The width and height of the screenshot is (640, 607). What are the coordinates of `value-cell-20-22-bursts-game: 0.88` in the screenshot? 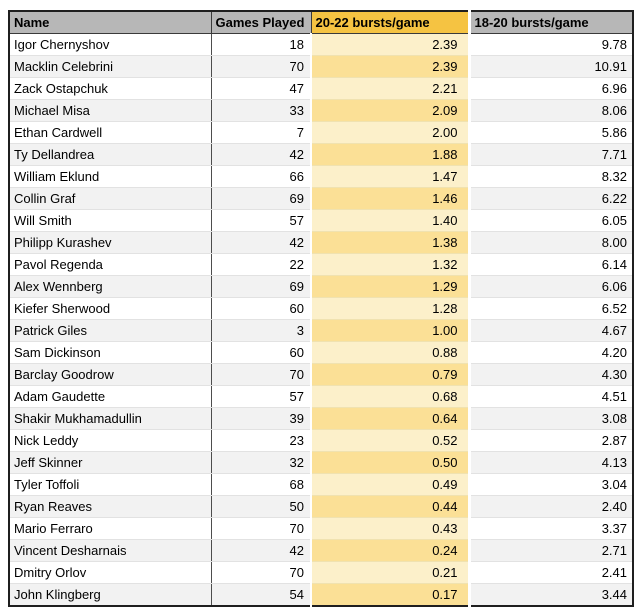 It's located at (390, 352).